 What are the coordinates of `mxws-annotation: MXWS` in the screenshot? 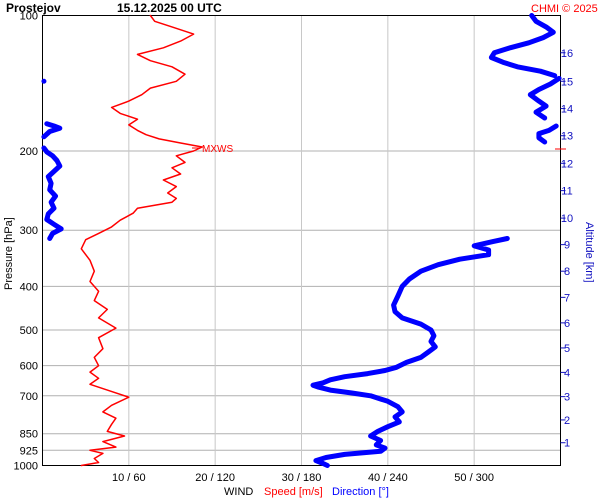 It's located at (379, 149).